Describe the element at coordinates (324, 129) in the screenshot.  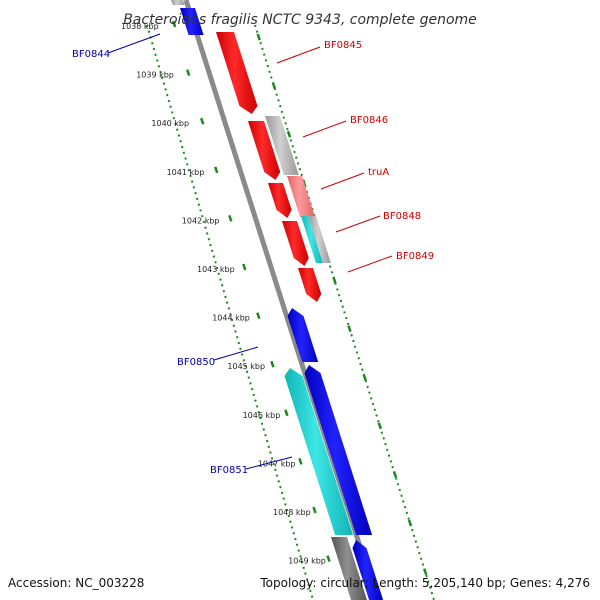
I see `leader-bf0846` at that location.